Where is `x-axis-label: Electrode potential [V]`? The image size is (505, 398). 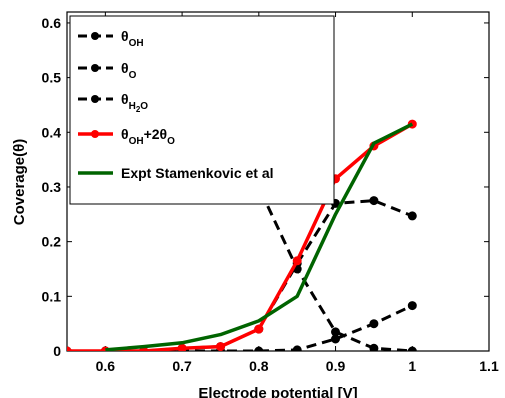
x-axis-label: Electrode potential [V] is located at coordinates (277, 391).